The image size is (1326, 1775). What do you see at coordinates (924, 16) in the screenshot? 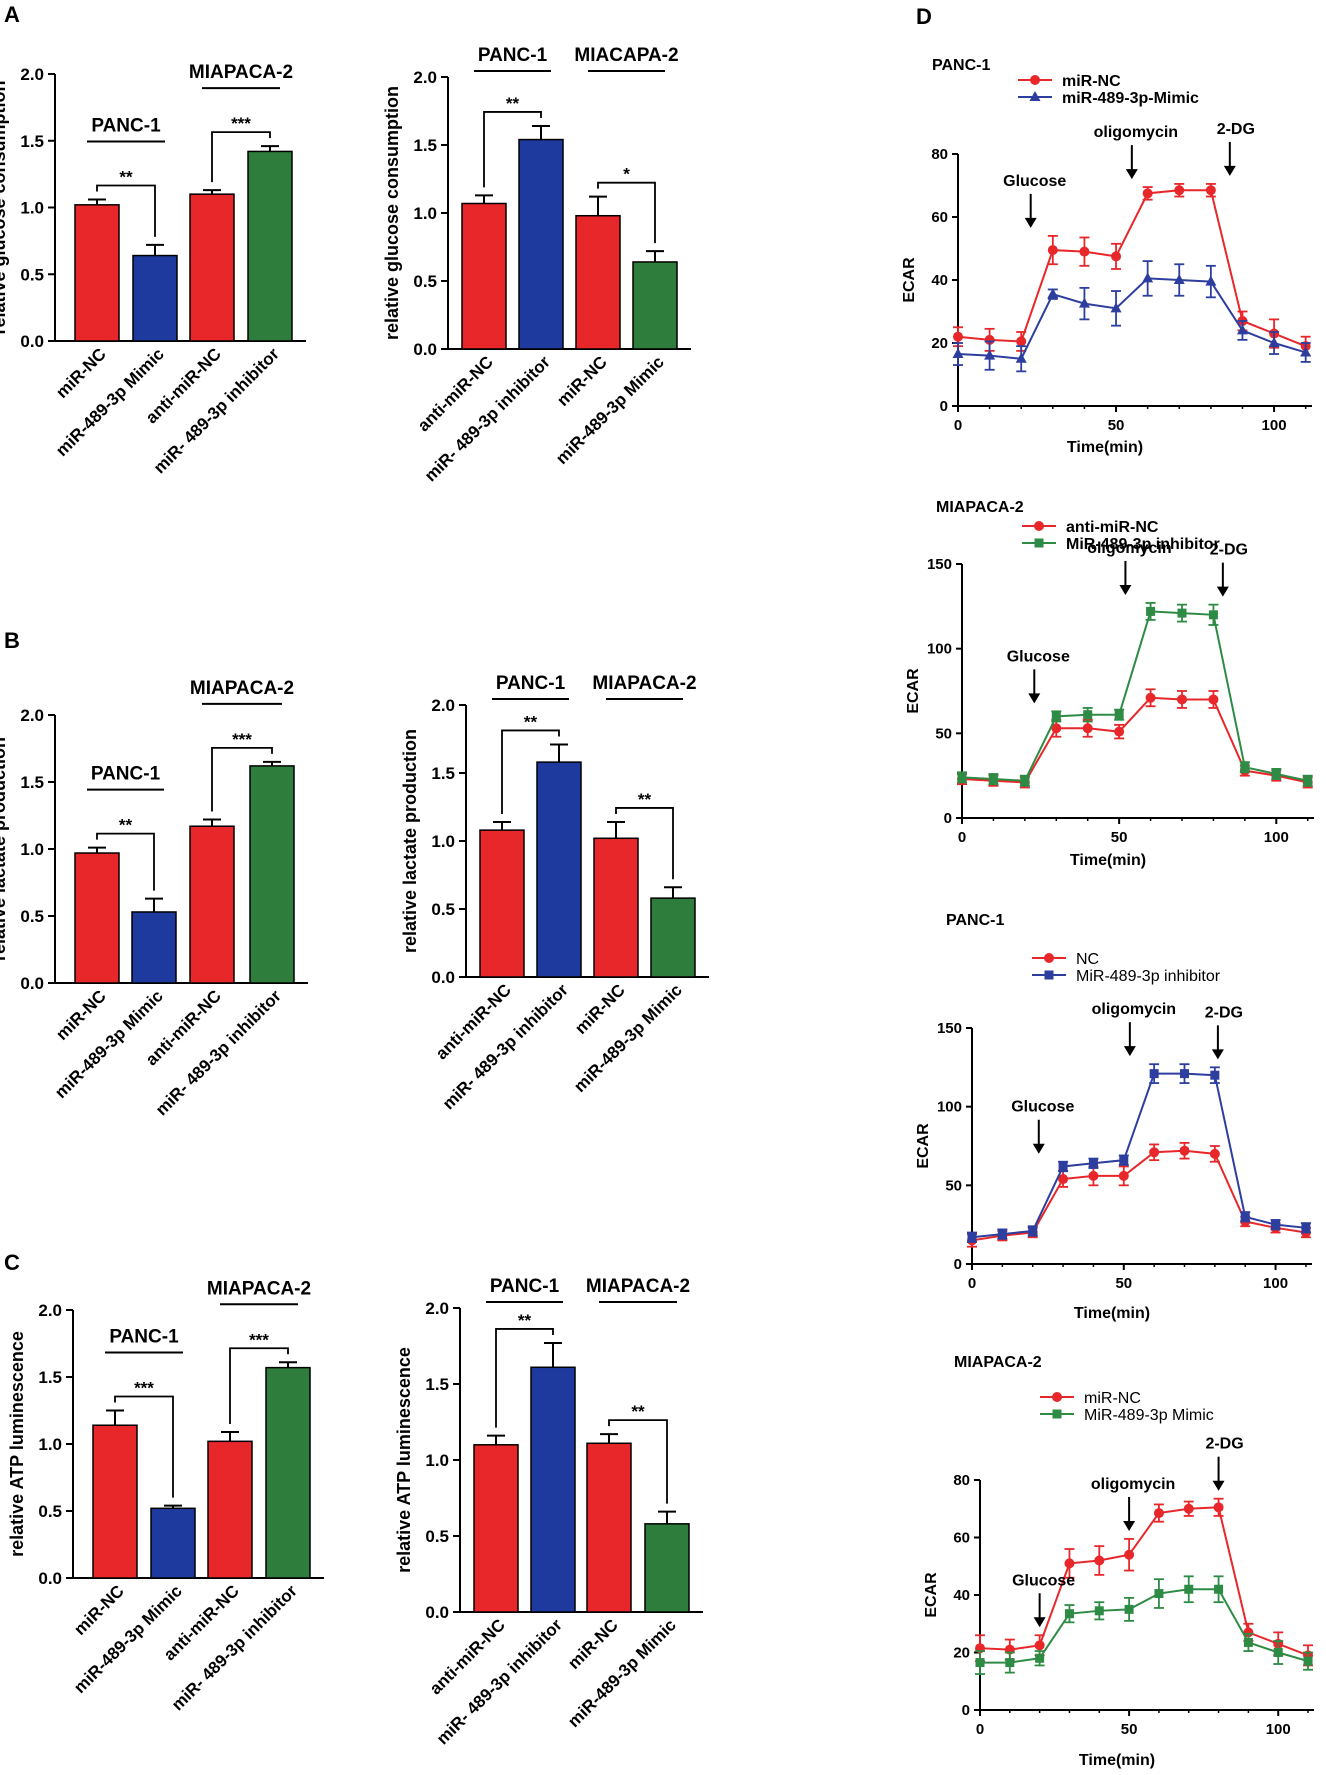
I see `panel-label-d: D` at bounding box center [924, 16].